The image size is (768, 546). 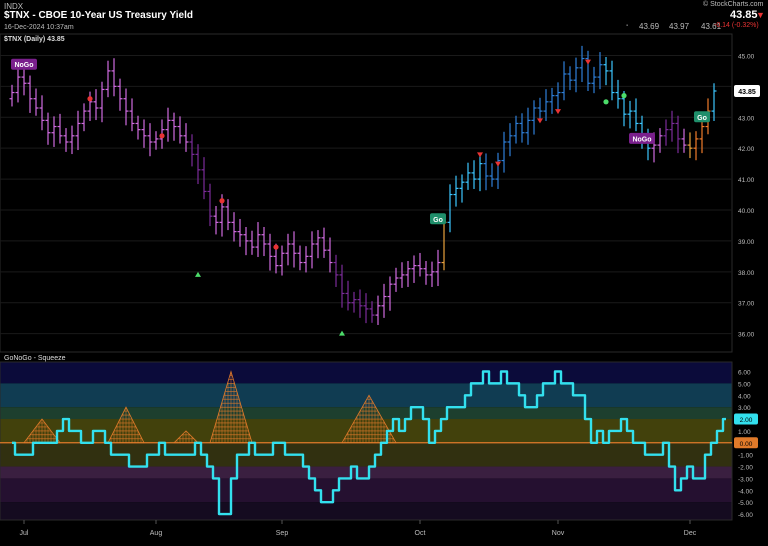 What do you see at coordinates (747, 91) in the screenshot?
I see `last-price-badge` at bounding box center [747, 91].